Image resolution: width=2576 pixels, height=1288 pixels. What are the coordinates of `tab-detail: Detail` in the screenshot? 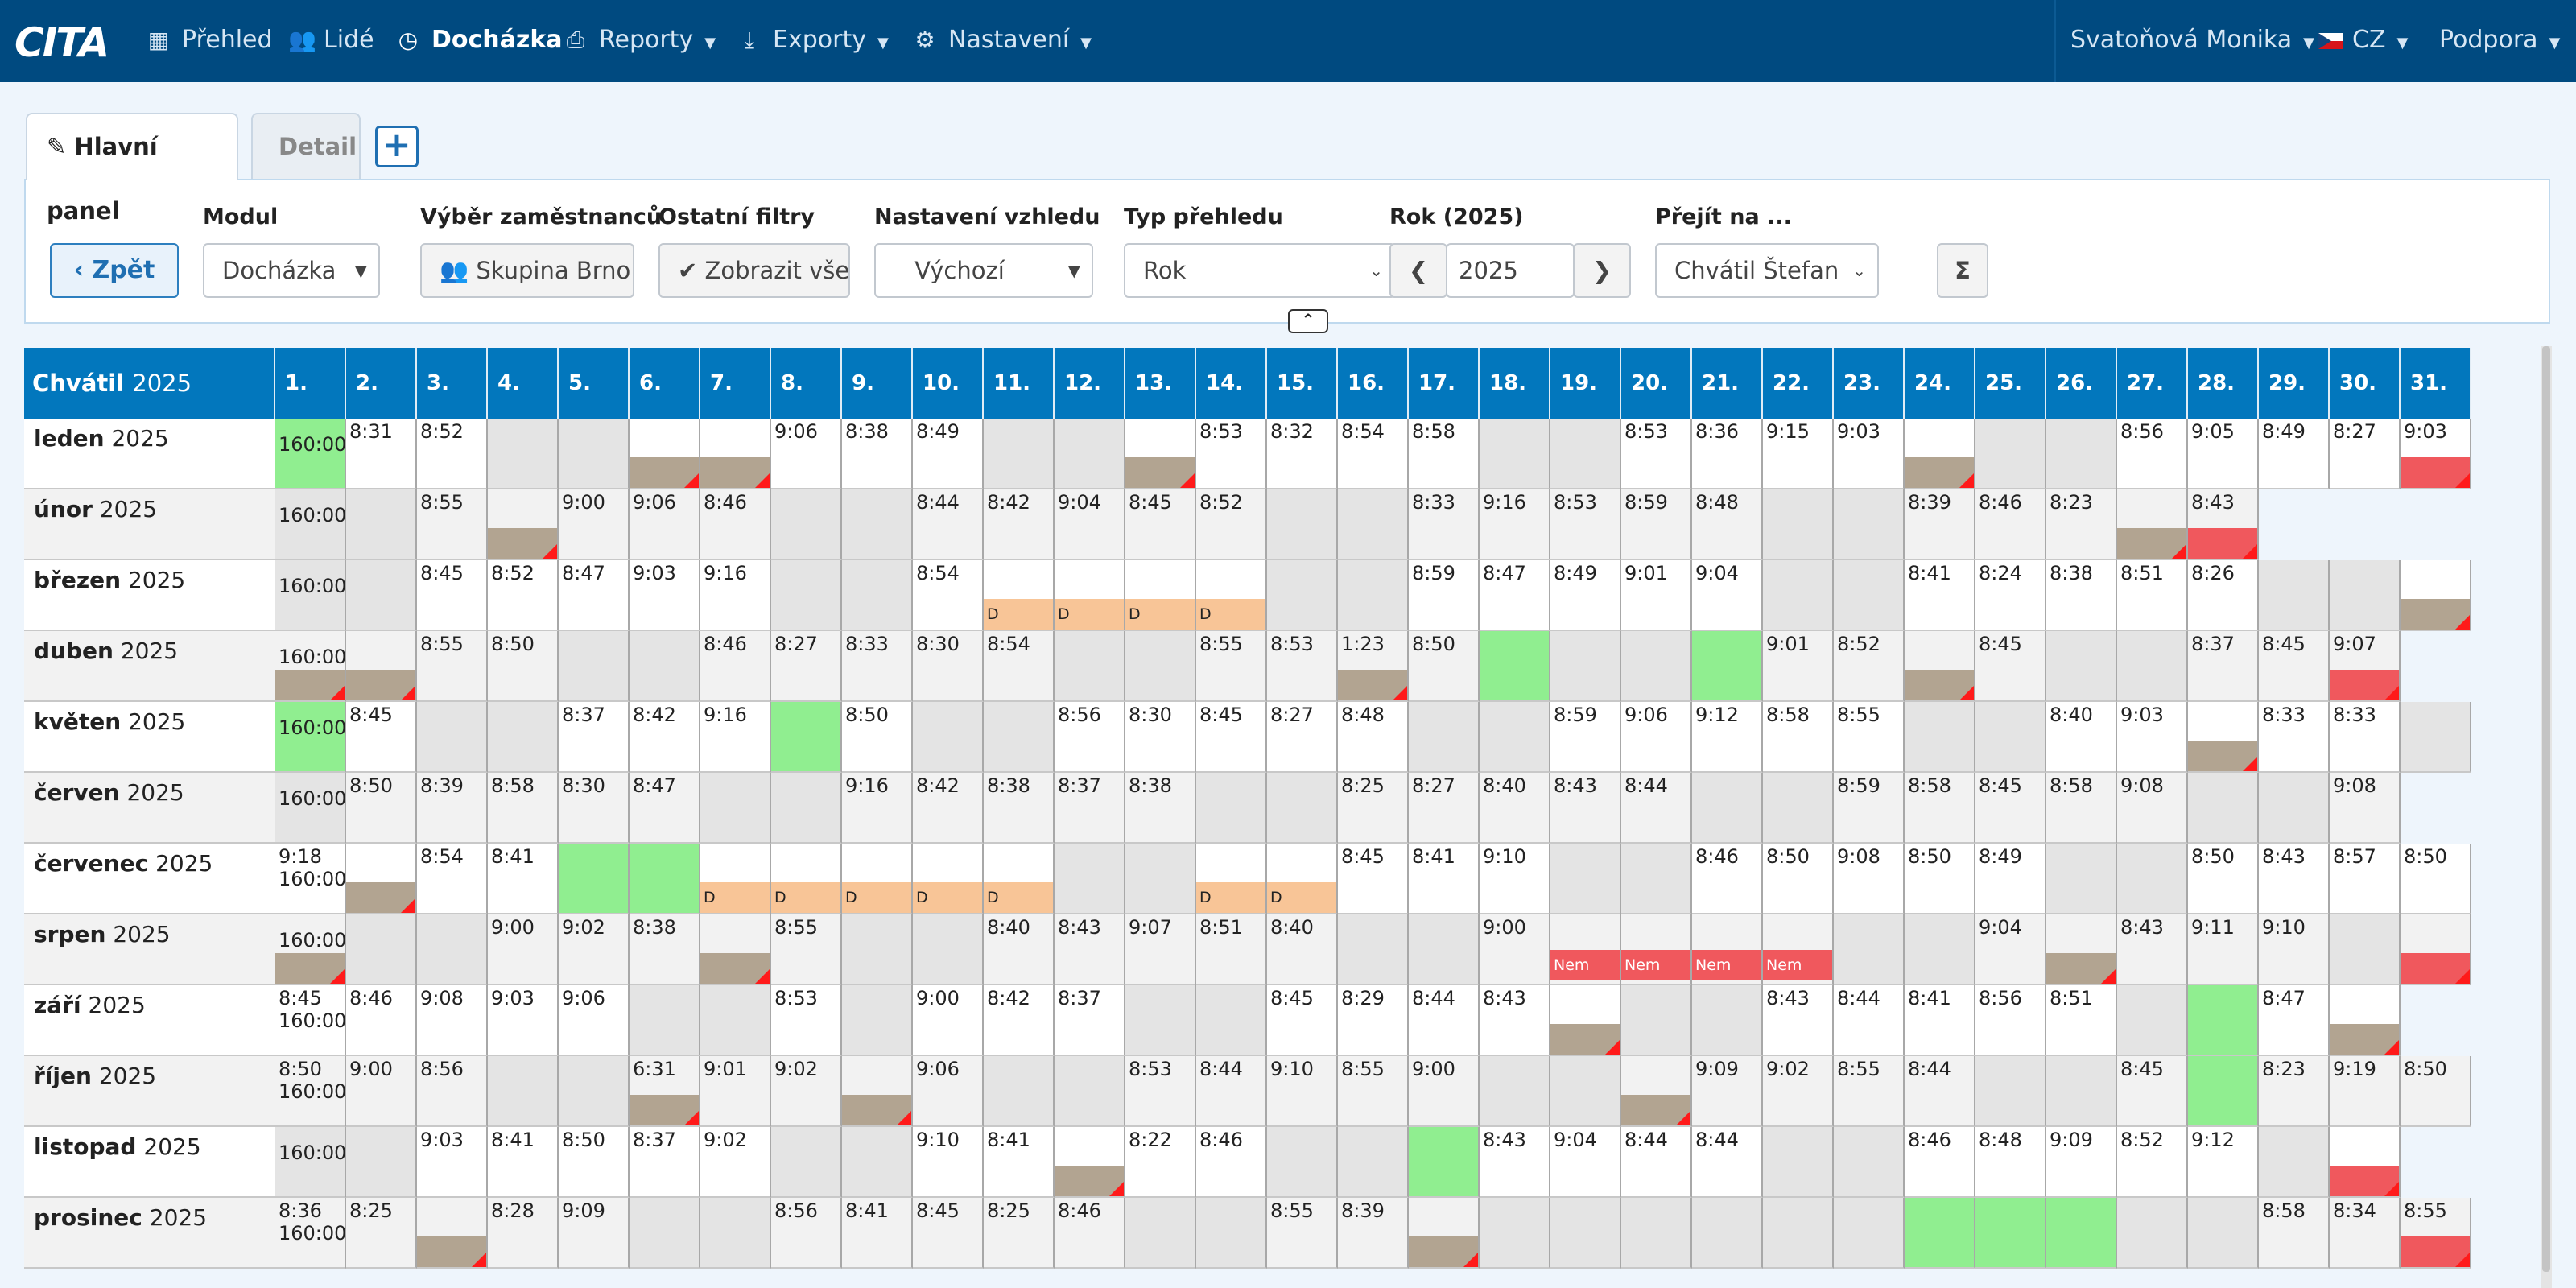 It's located at (306, 146).